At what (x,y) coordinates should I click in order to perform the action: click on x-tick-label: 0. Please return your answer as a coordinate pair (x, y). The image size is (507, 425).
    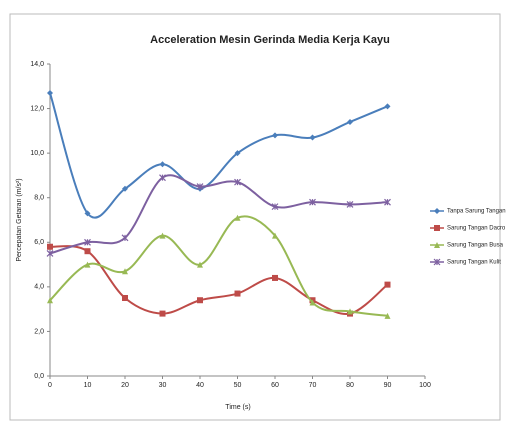
    Looking at the image, I should click on (50, 385).